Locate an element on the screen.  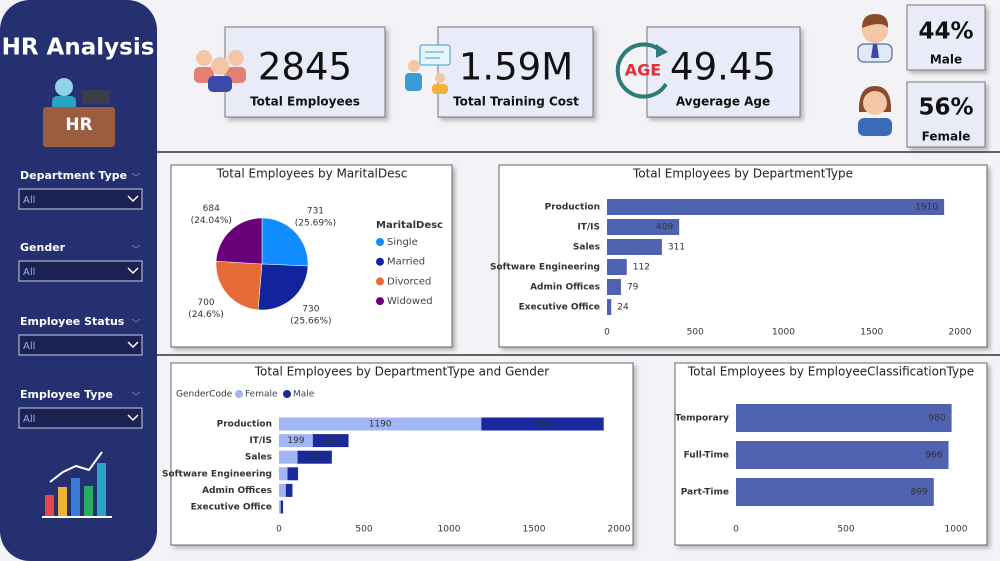
kpi-value: 1.59M is located at coordinates (516, 67).